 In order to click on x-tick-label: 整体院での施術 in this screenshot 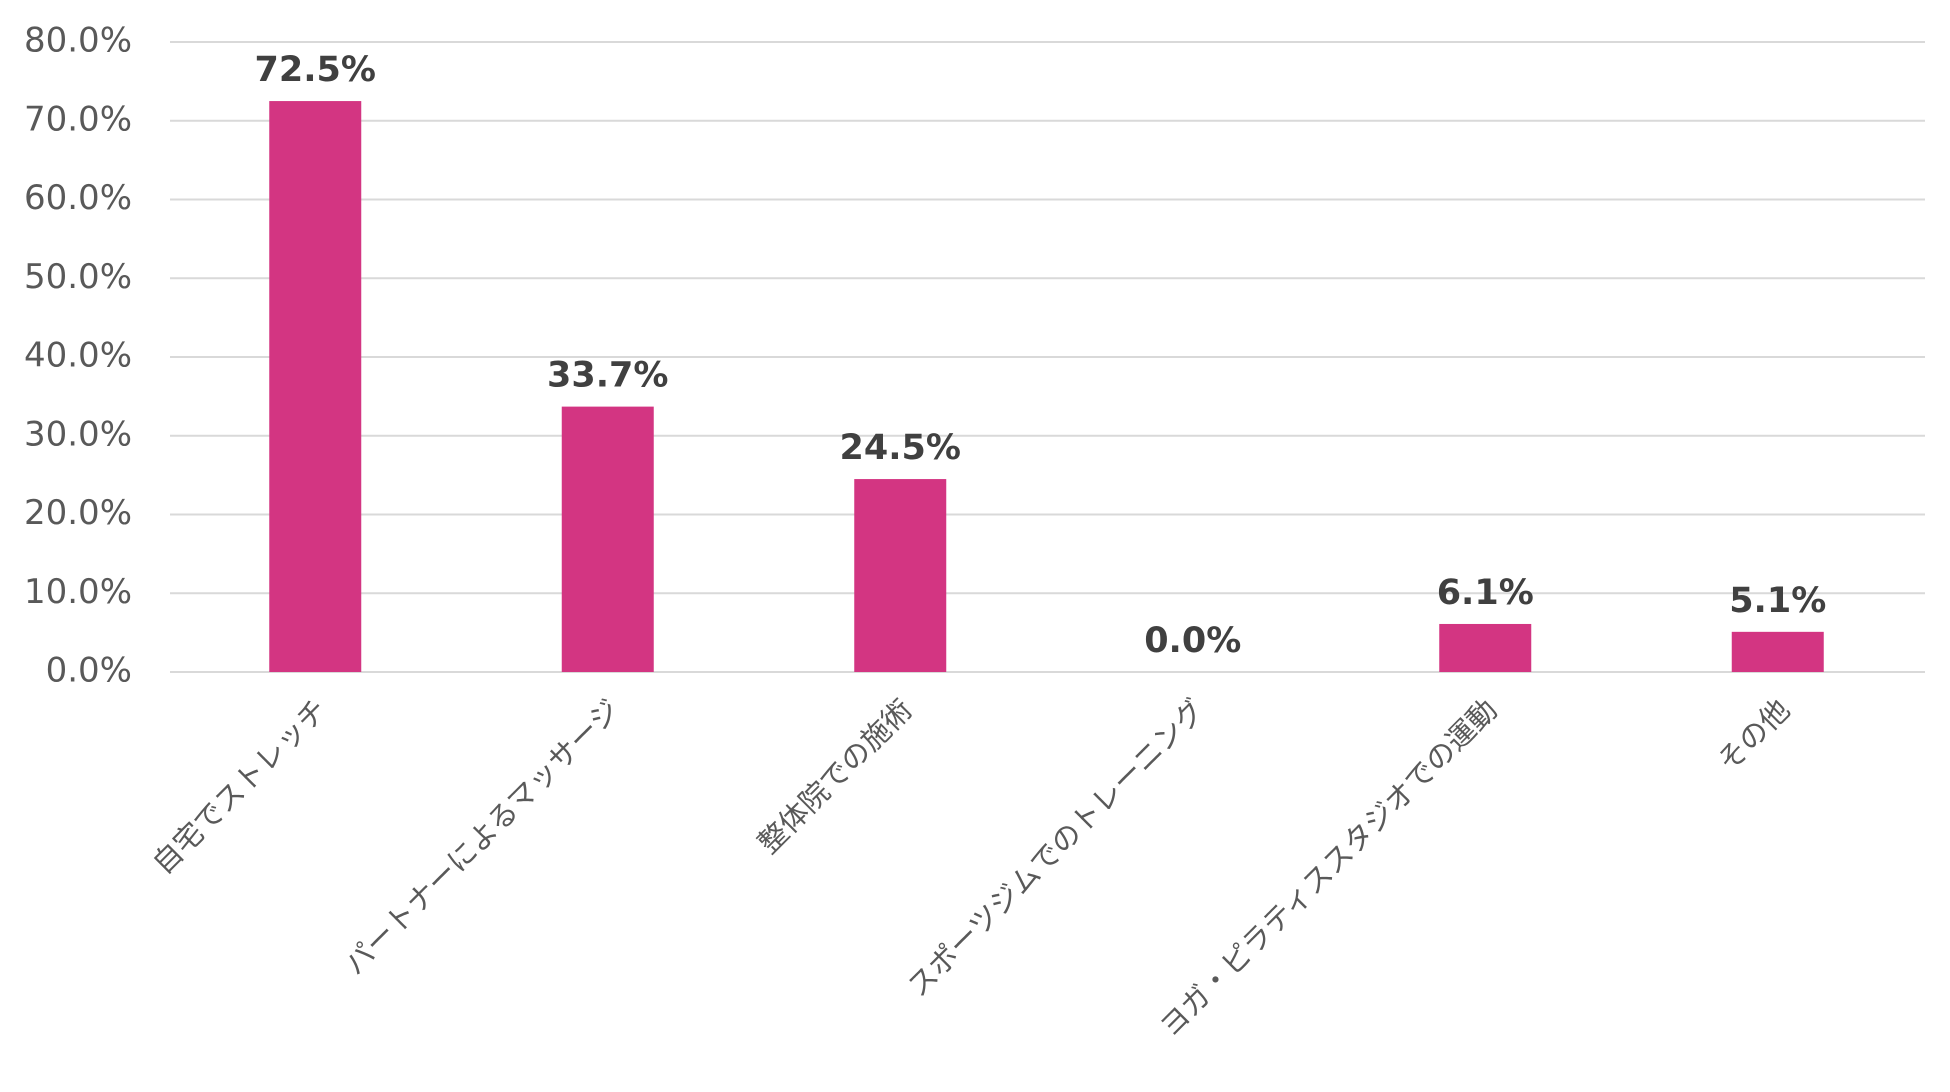, I will do `click(835, 777)`.